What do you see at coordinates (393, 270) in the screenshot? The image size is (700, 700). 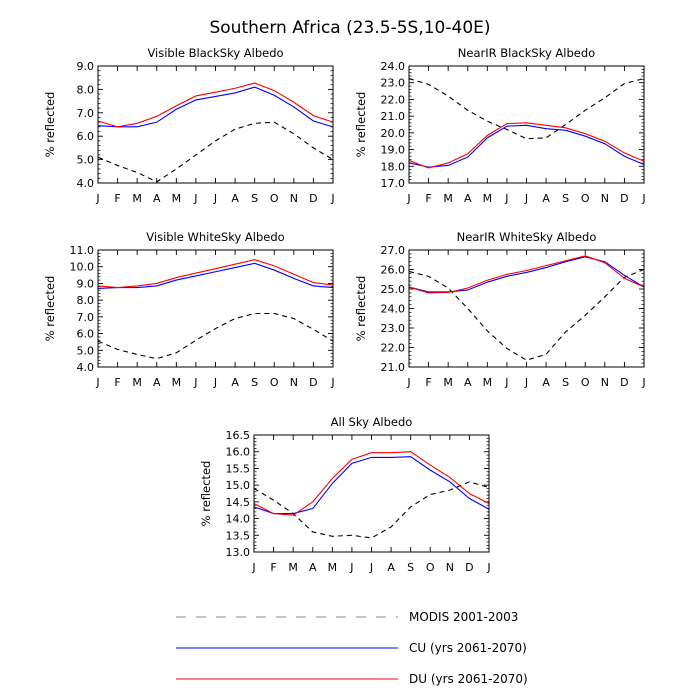 I see `y-tick-label: 26.0` at bounding box center [393, 270].